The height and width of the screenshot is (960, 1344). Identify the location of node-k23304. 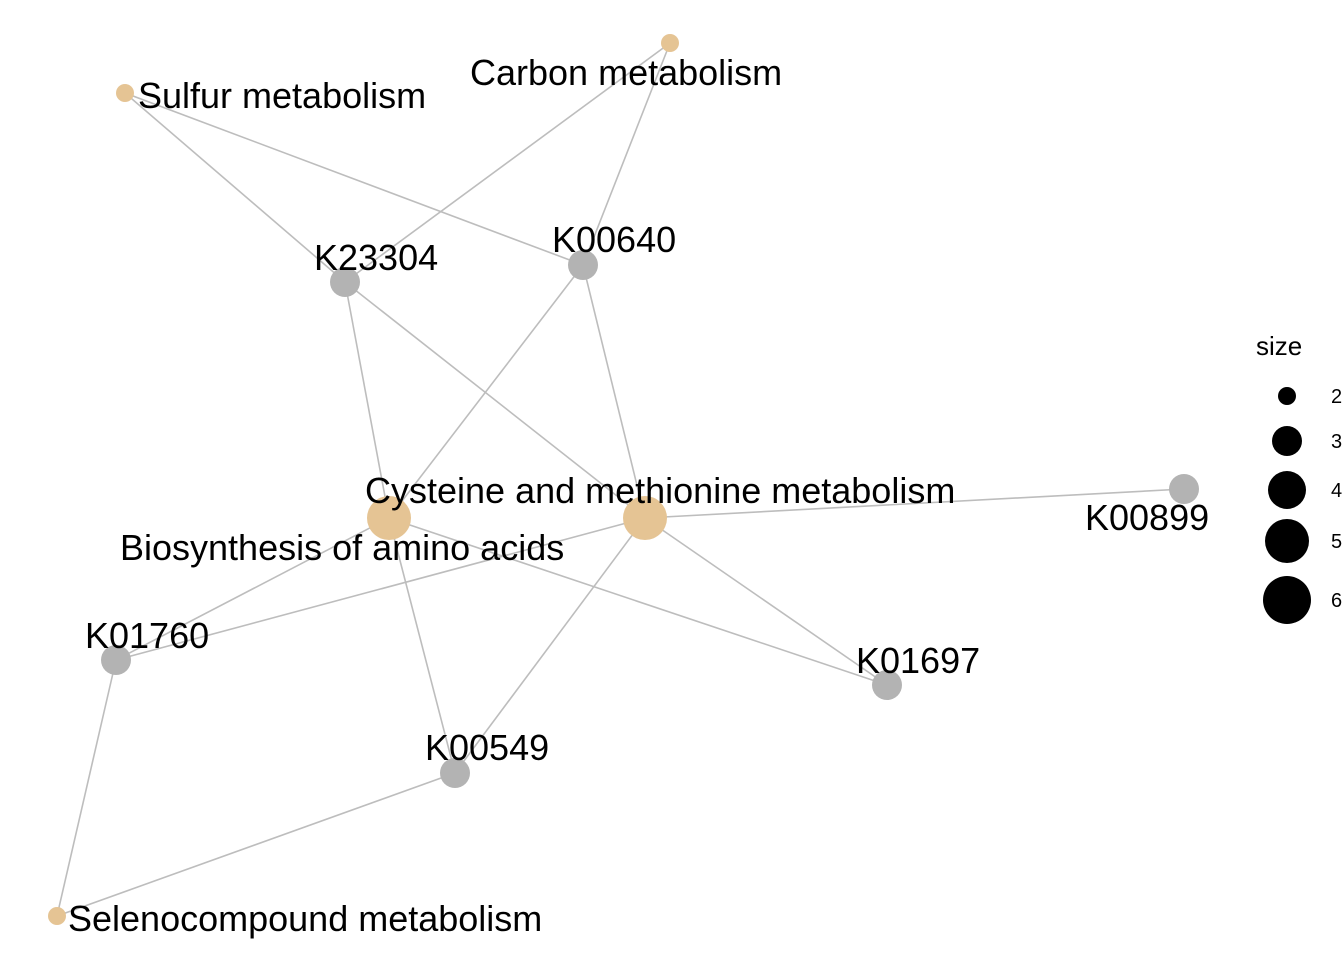
(345, 282).